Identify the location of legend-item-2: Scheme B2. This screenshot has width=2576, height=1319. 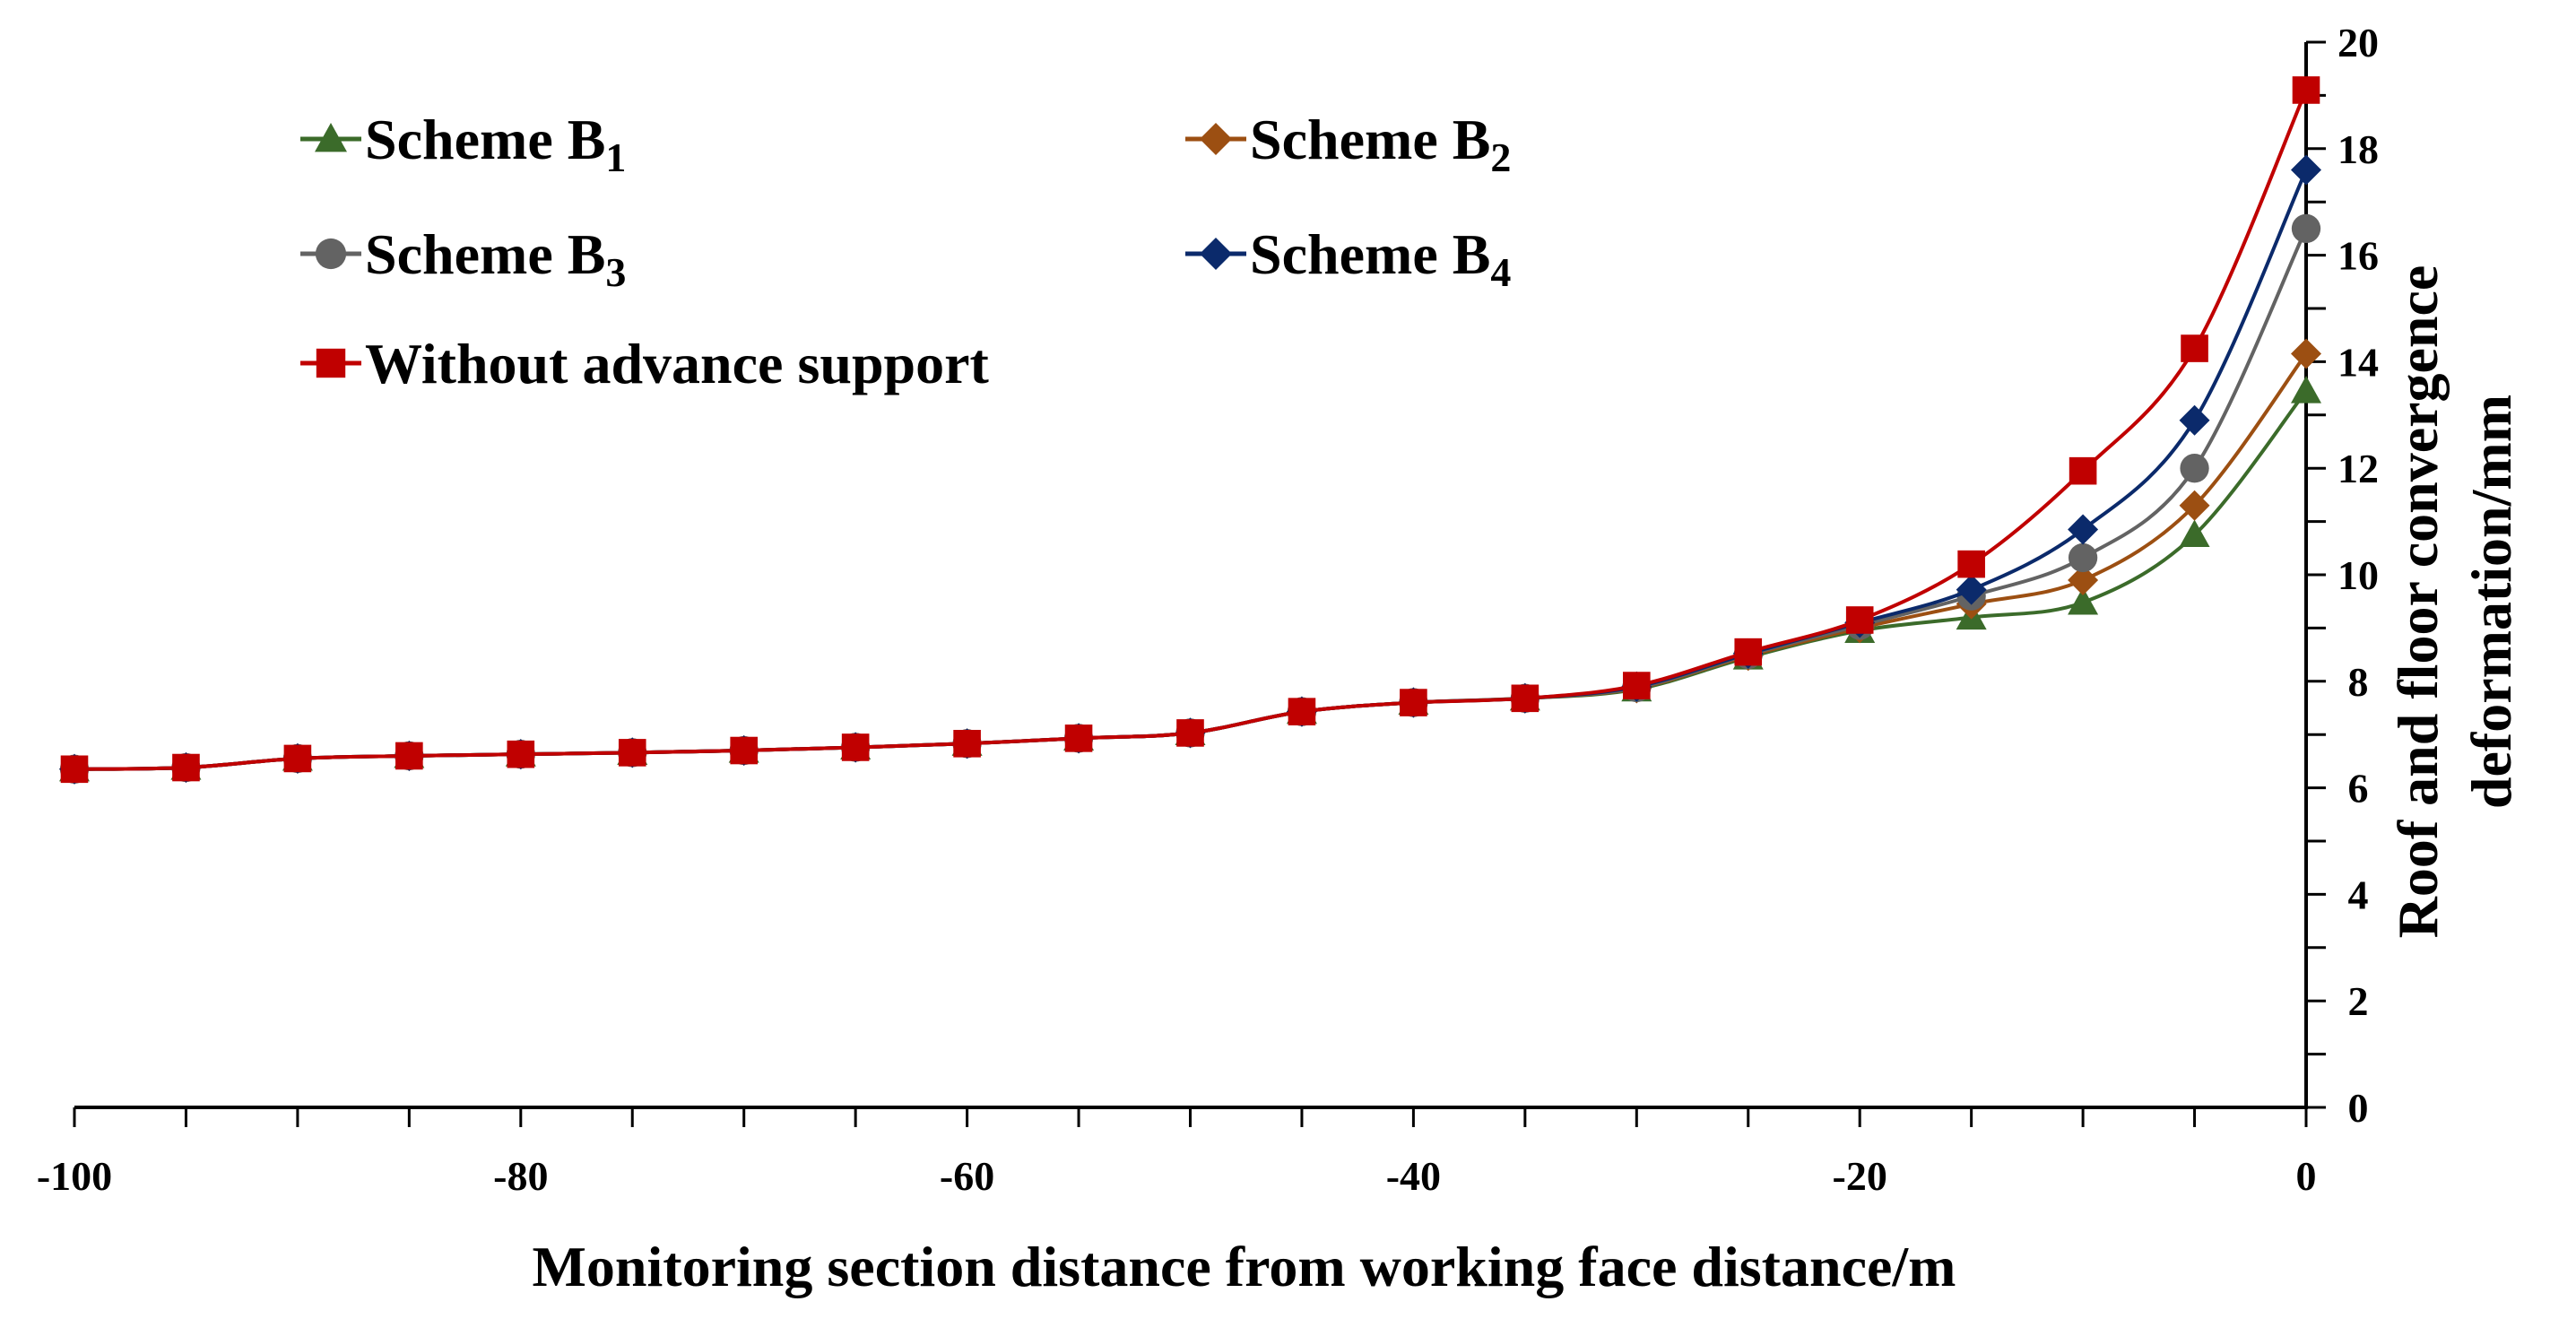
(1348, 144).